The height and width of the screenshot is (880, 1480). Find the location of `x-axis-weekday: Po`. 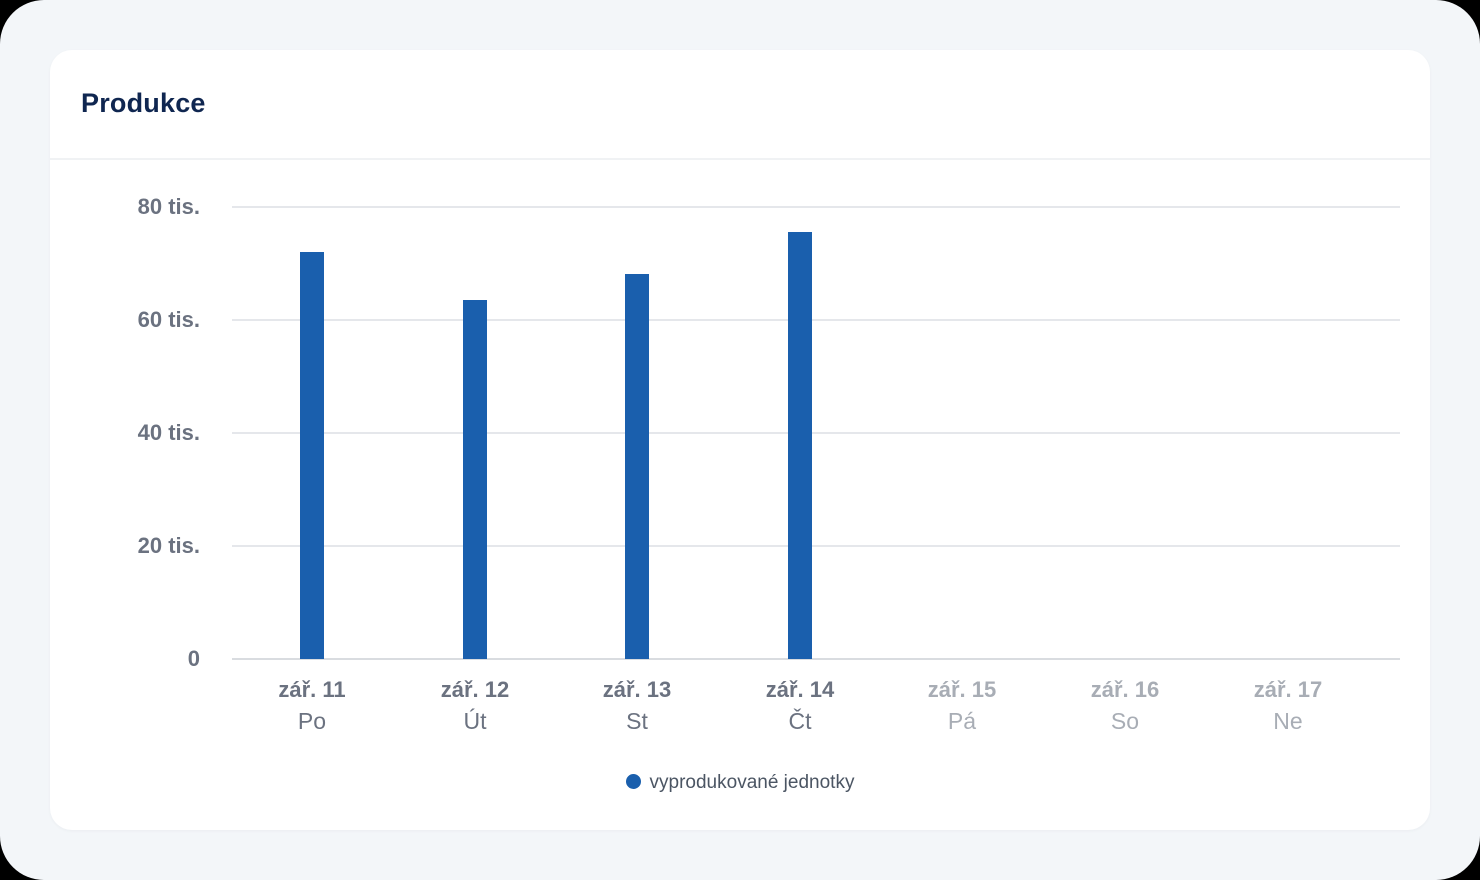

x-axis-weekday: Po is located at coordinates (312, 721).